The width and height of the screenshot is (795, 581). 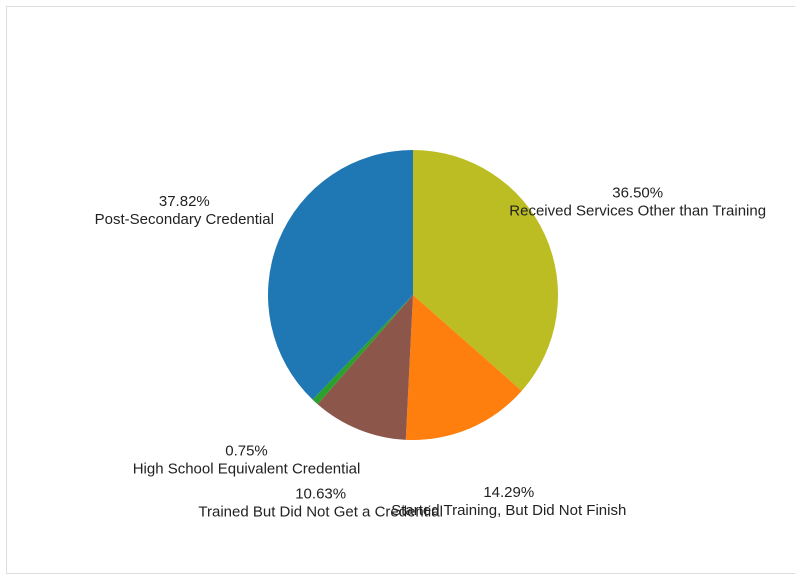 What do you see at coordinates (246, 451) in the screenshot?
I see `slice-percent: 0.75%` at bounding box center [246, 451].